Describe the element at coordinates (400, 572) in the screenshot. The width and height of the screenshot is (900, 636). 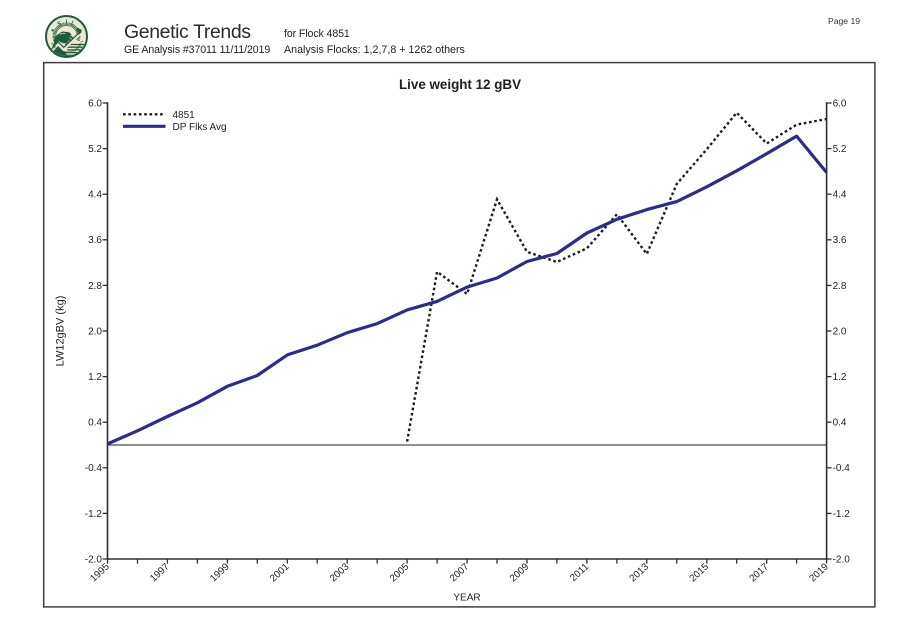
I see `svg-text: 2005` at that location.